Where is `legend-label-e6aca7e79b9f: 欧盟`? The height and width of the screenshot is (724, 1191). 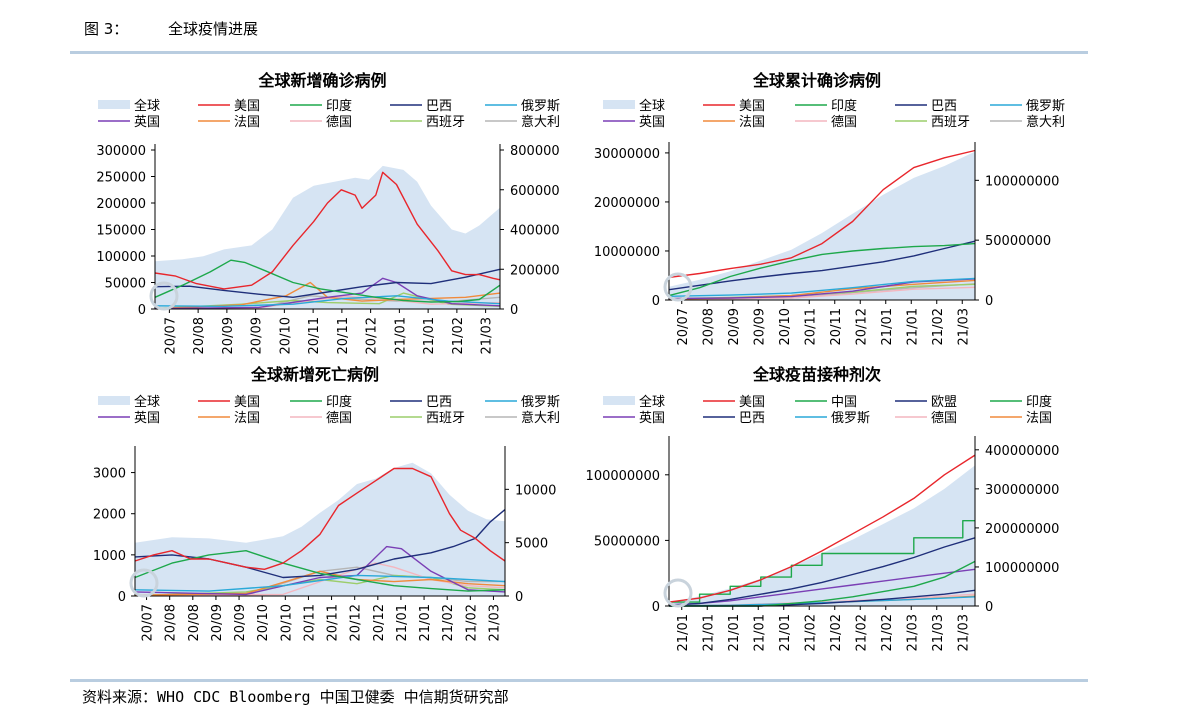 legend-label-e6aca7e79b9f: 欧盟 is located at coordinates (944, 402).